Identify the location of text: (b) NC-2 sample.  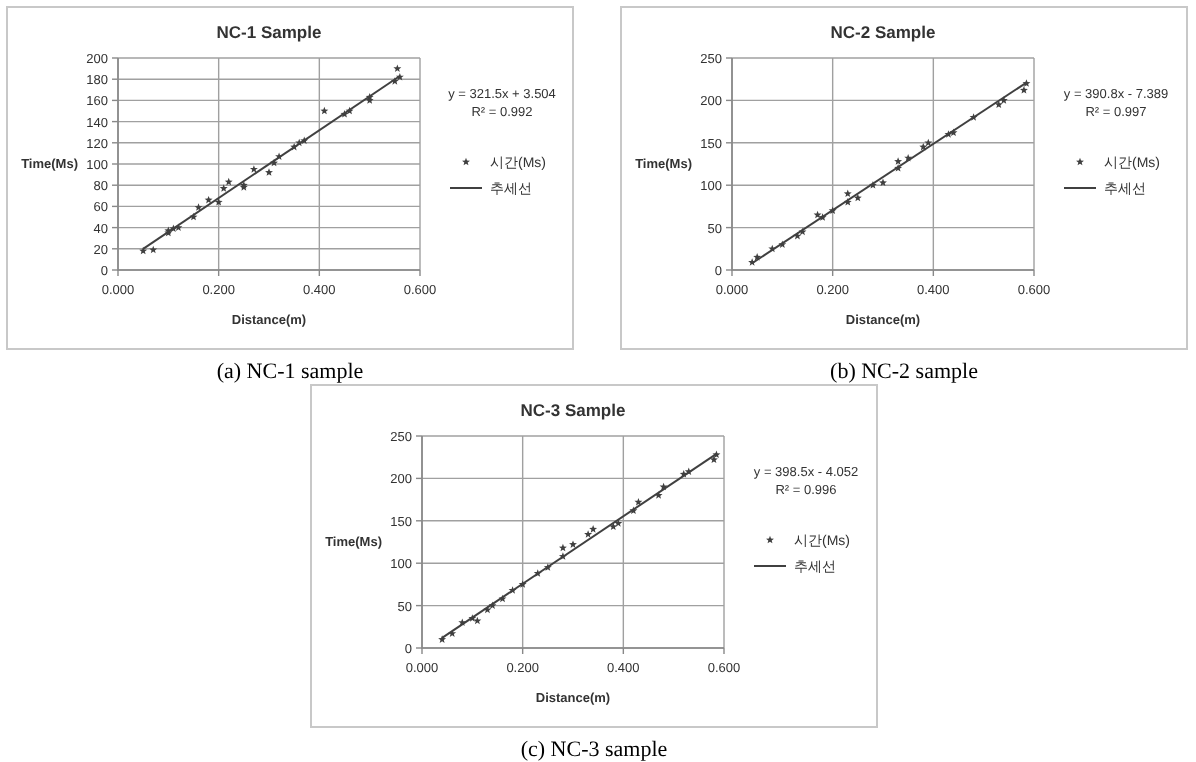
(904, 372).